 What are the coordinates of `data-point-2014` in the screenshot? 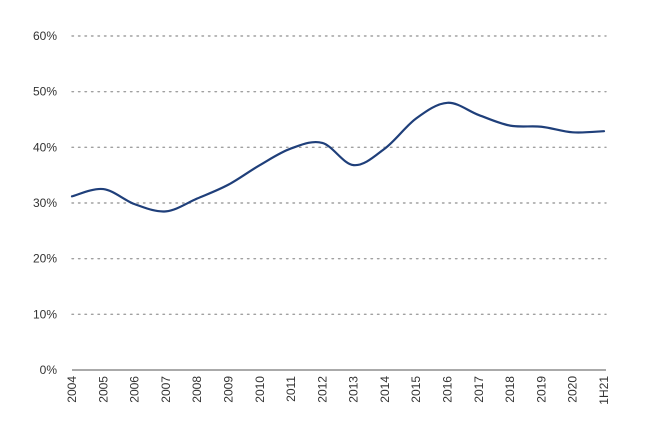 It's located at (385, 148).